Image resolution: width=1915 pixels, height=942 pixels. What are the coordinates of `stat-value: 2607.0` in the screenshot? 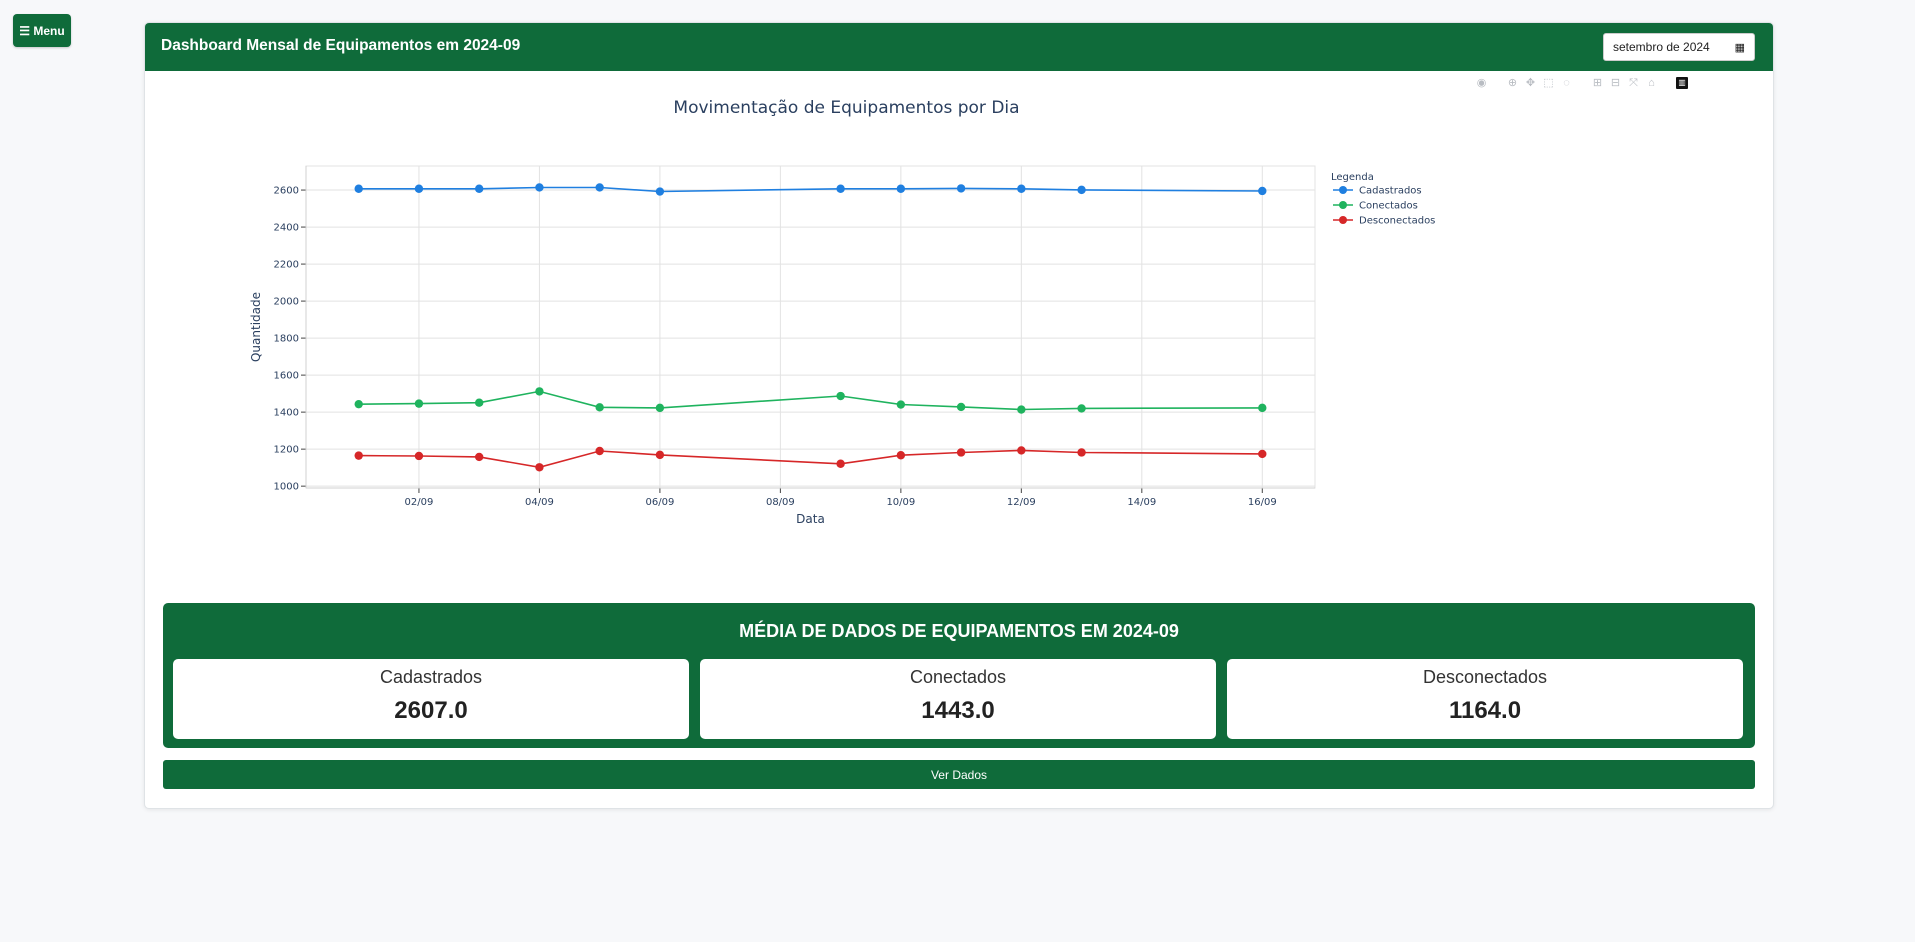 It's located at (431, 710).